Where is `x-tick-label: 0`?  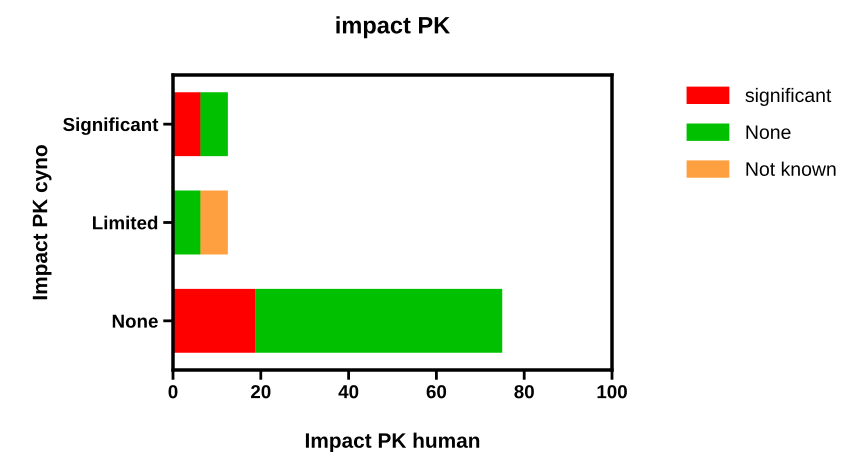 x-tick-label: 0 is located at coordinates (173, 391).